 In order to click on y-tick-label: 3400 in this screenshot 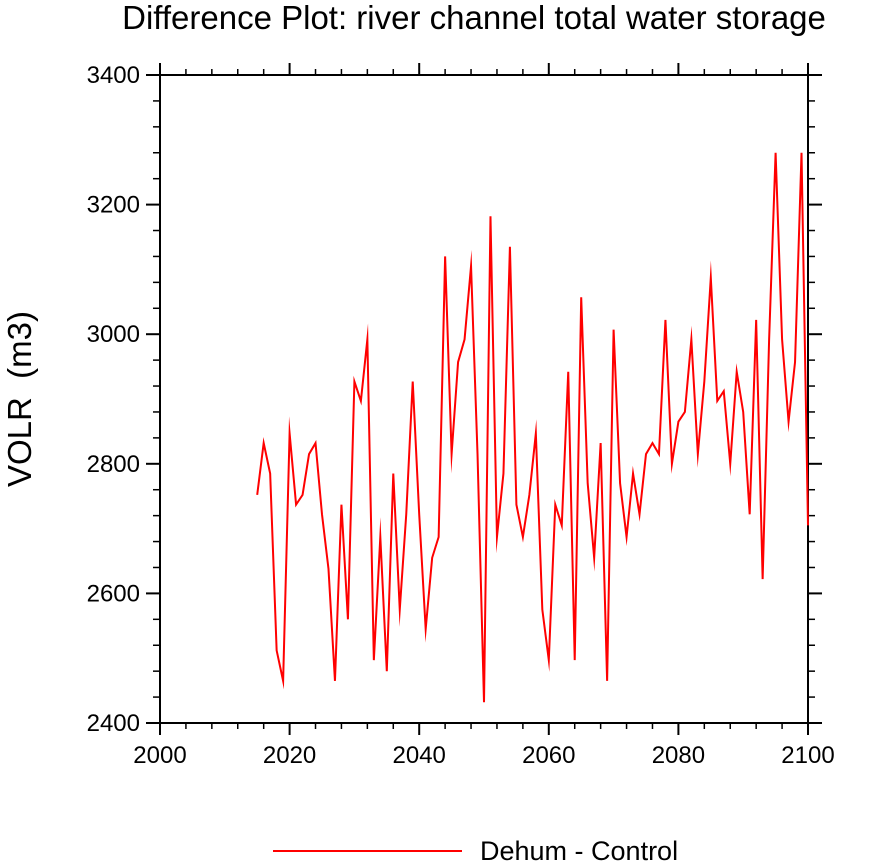, I will do `click(113, 75)`.